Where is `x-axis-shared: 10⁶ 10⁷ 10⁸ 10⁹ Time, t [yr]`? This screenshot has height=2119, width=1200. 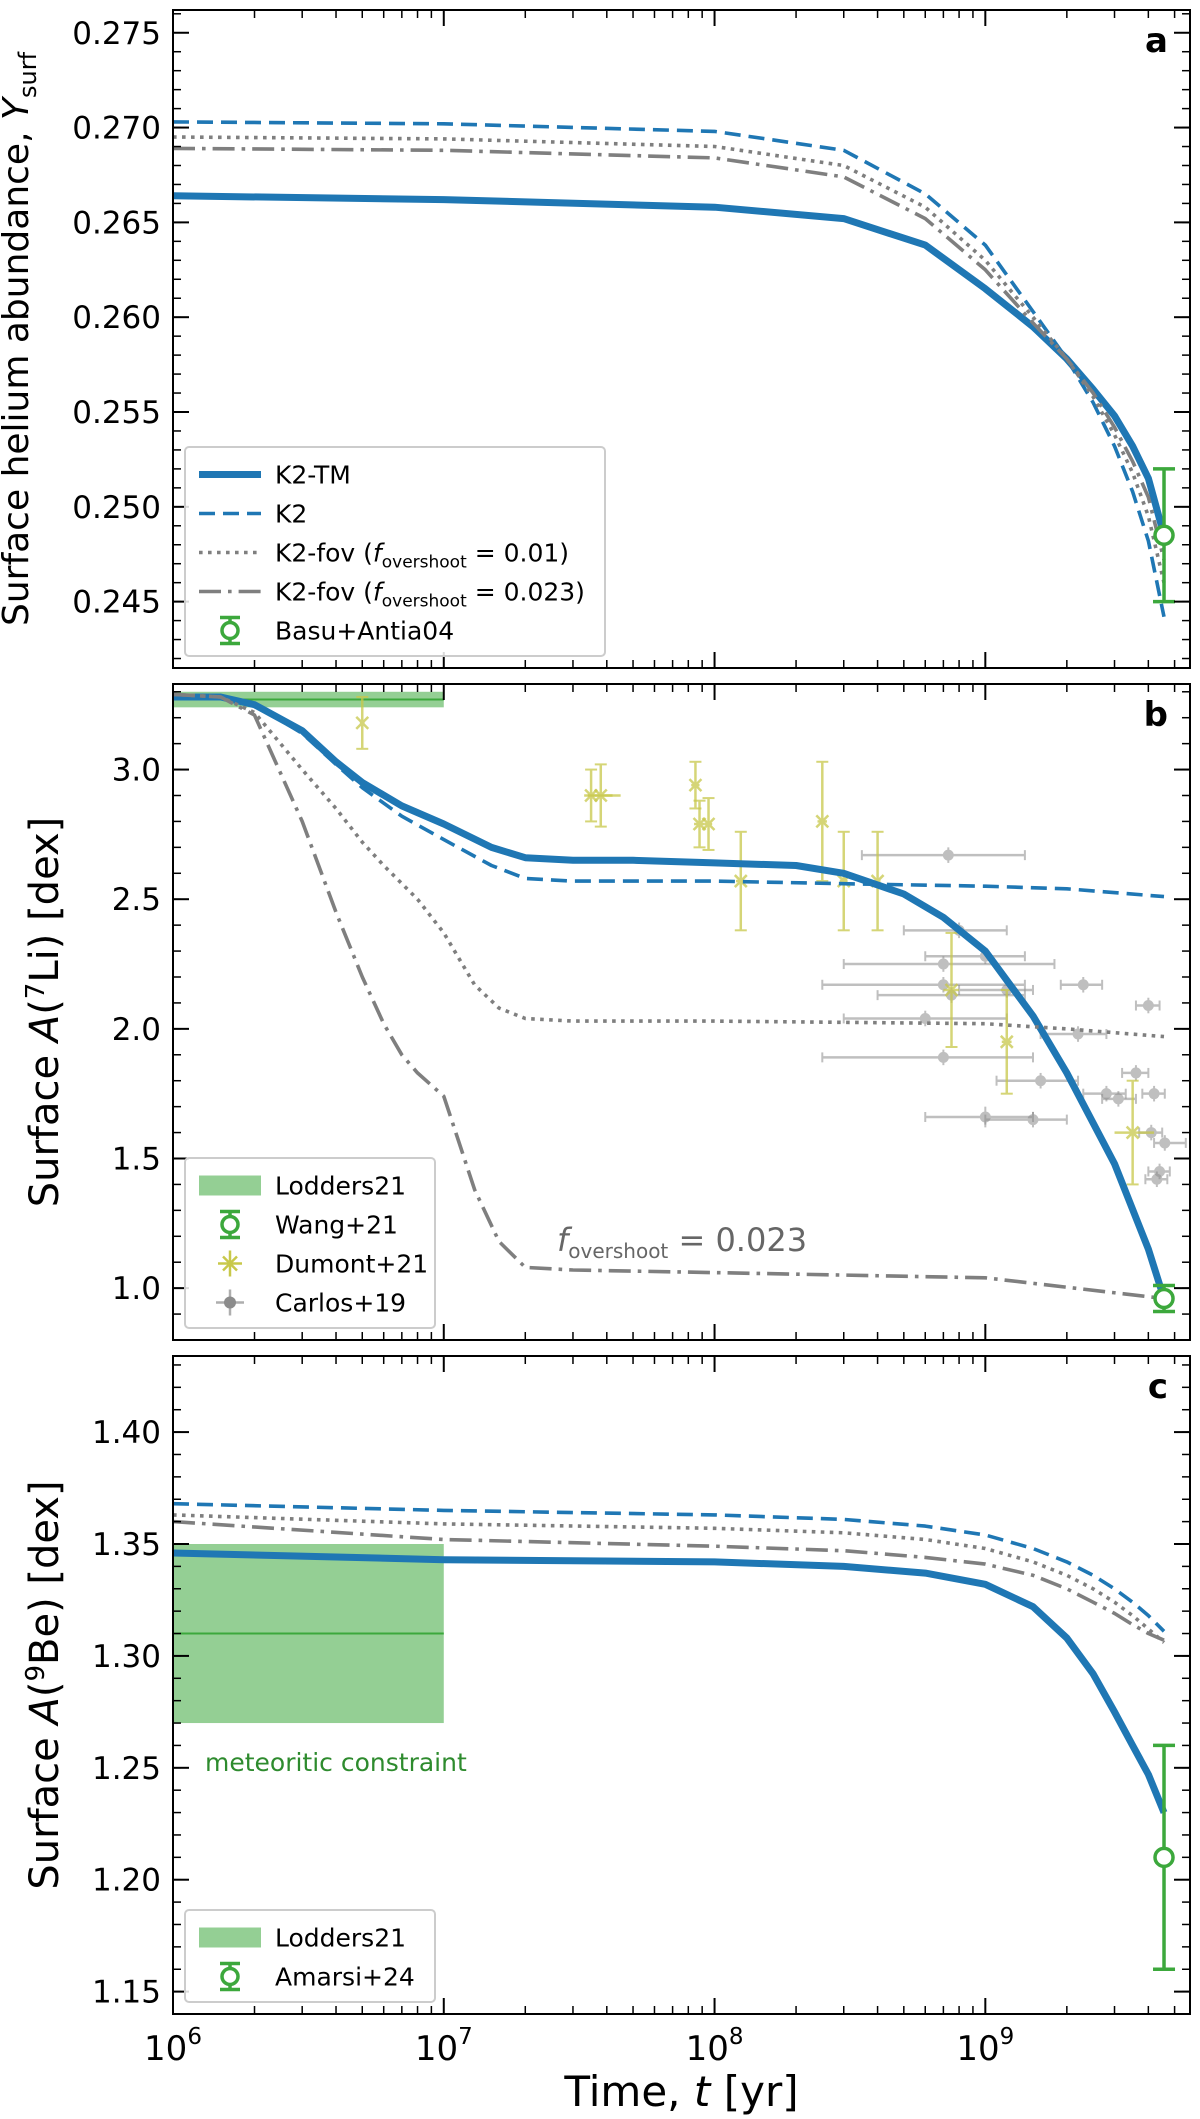
x-axis-shared: 10⁶ 10⁷ 10⁸ 10⁹ Time, t [yr] is located at coordinates (579, 2070).